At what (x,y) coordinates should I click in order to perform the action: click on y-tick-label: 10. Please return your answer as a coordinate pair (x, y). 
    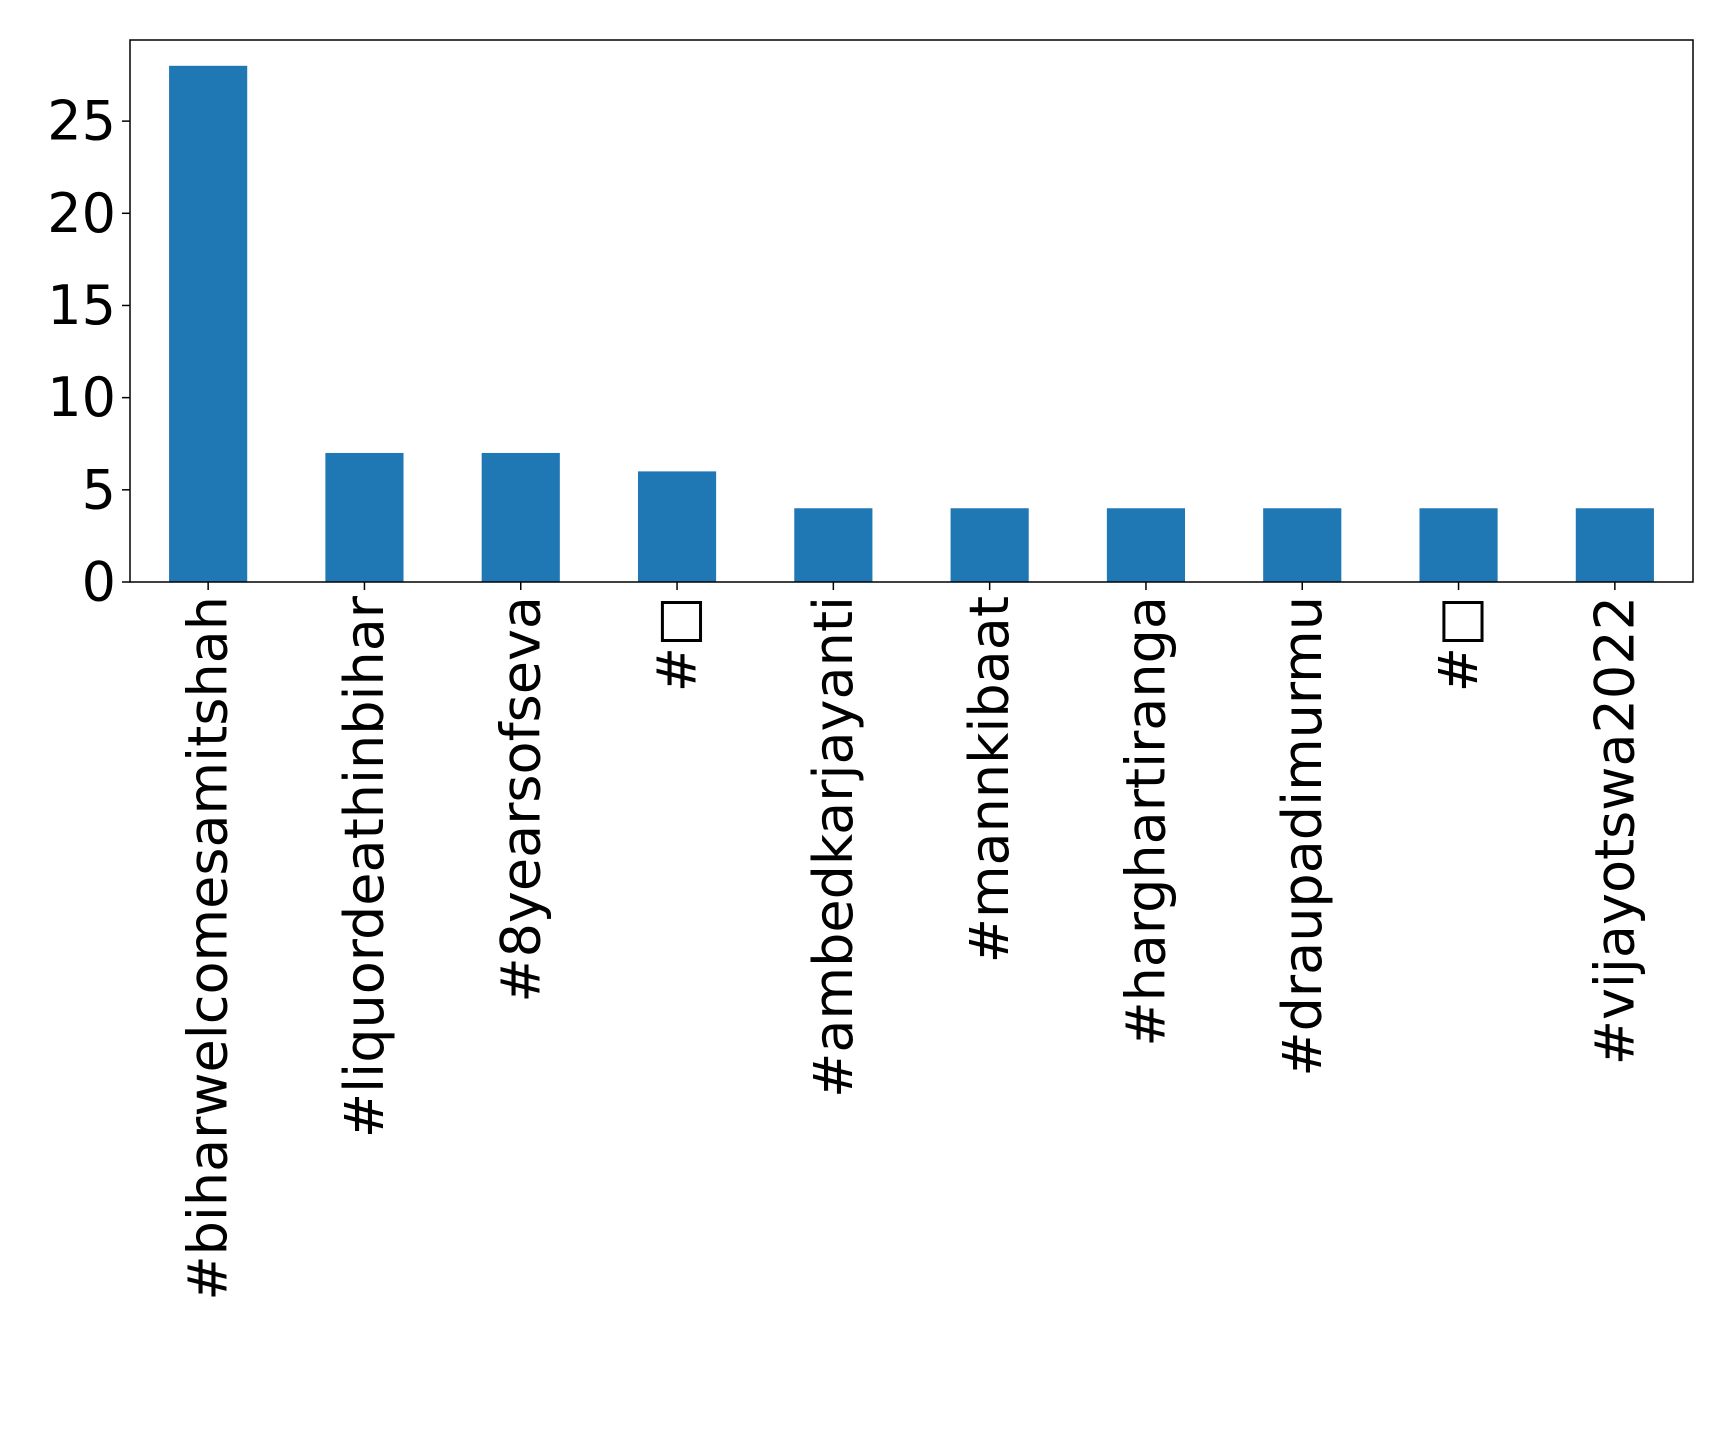
    Looking at the image, I should click on (81, 397).